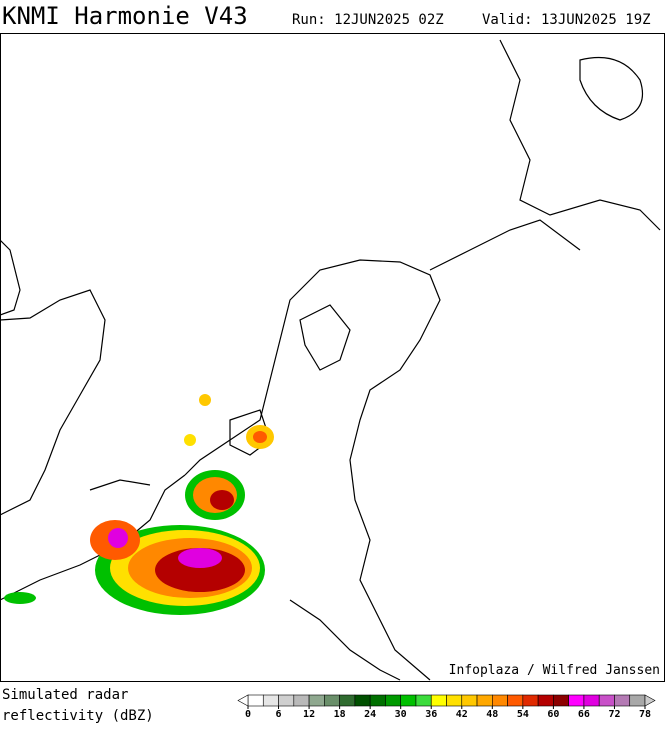  I want to click on colorbar-tick-label: 78, so click(645, 714).